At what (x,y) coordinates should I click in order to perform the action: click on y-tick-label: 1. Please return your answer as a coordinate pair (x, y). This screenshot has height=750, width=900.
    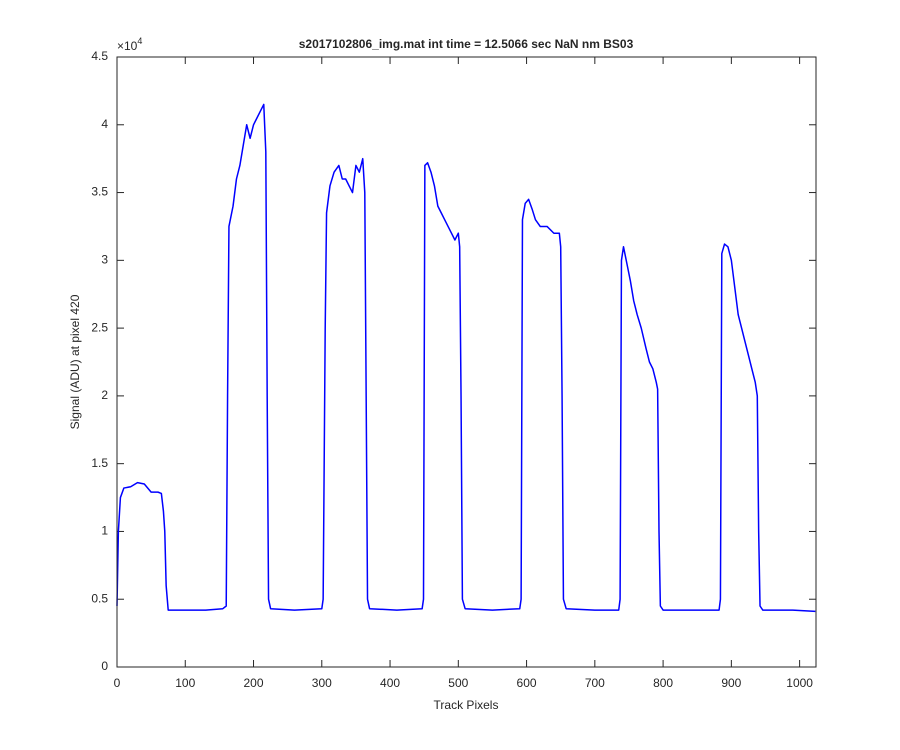
    Looking at the image, I should click on (104, 531).